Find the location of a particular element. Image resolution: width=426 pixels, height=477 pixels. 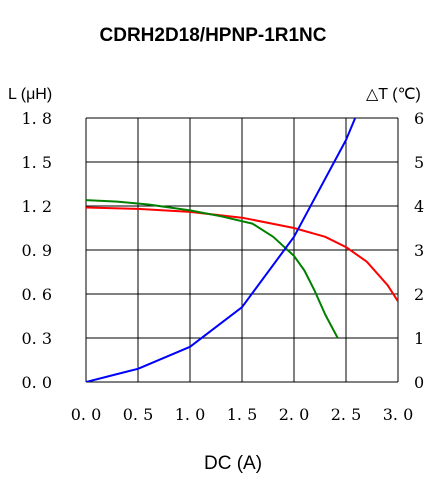

y-tick-left-label: 1. 8 is located at coordinates (36, 118).